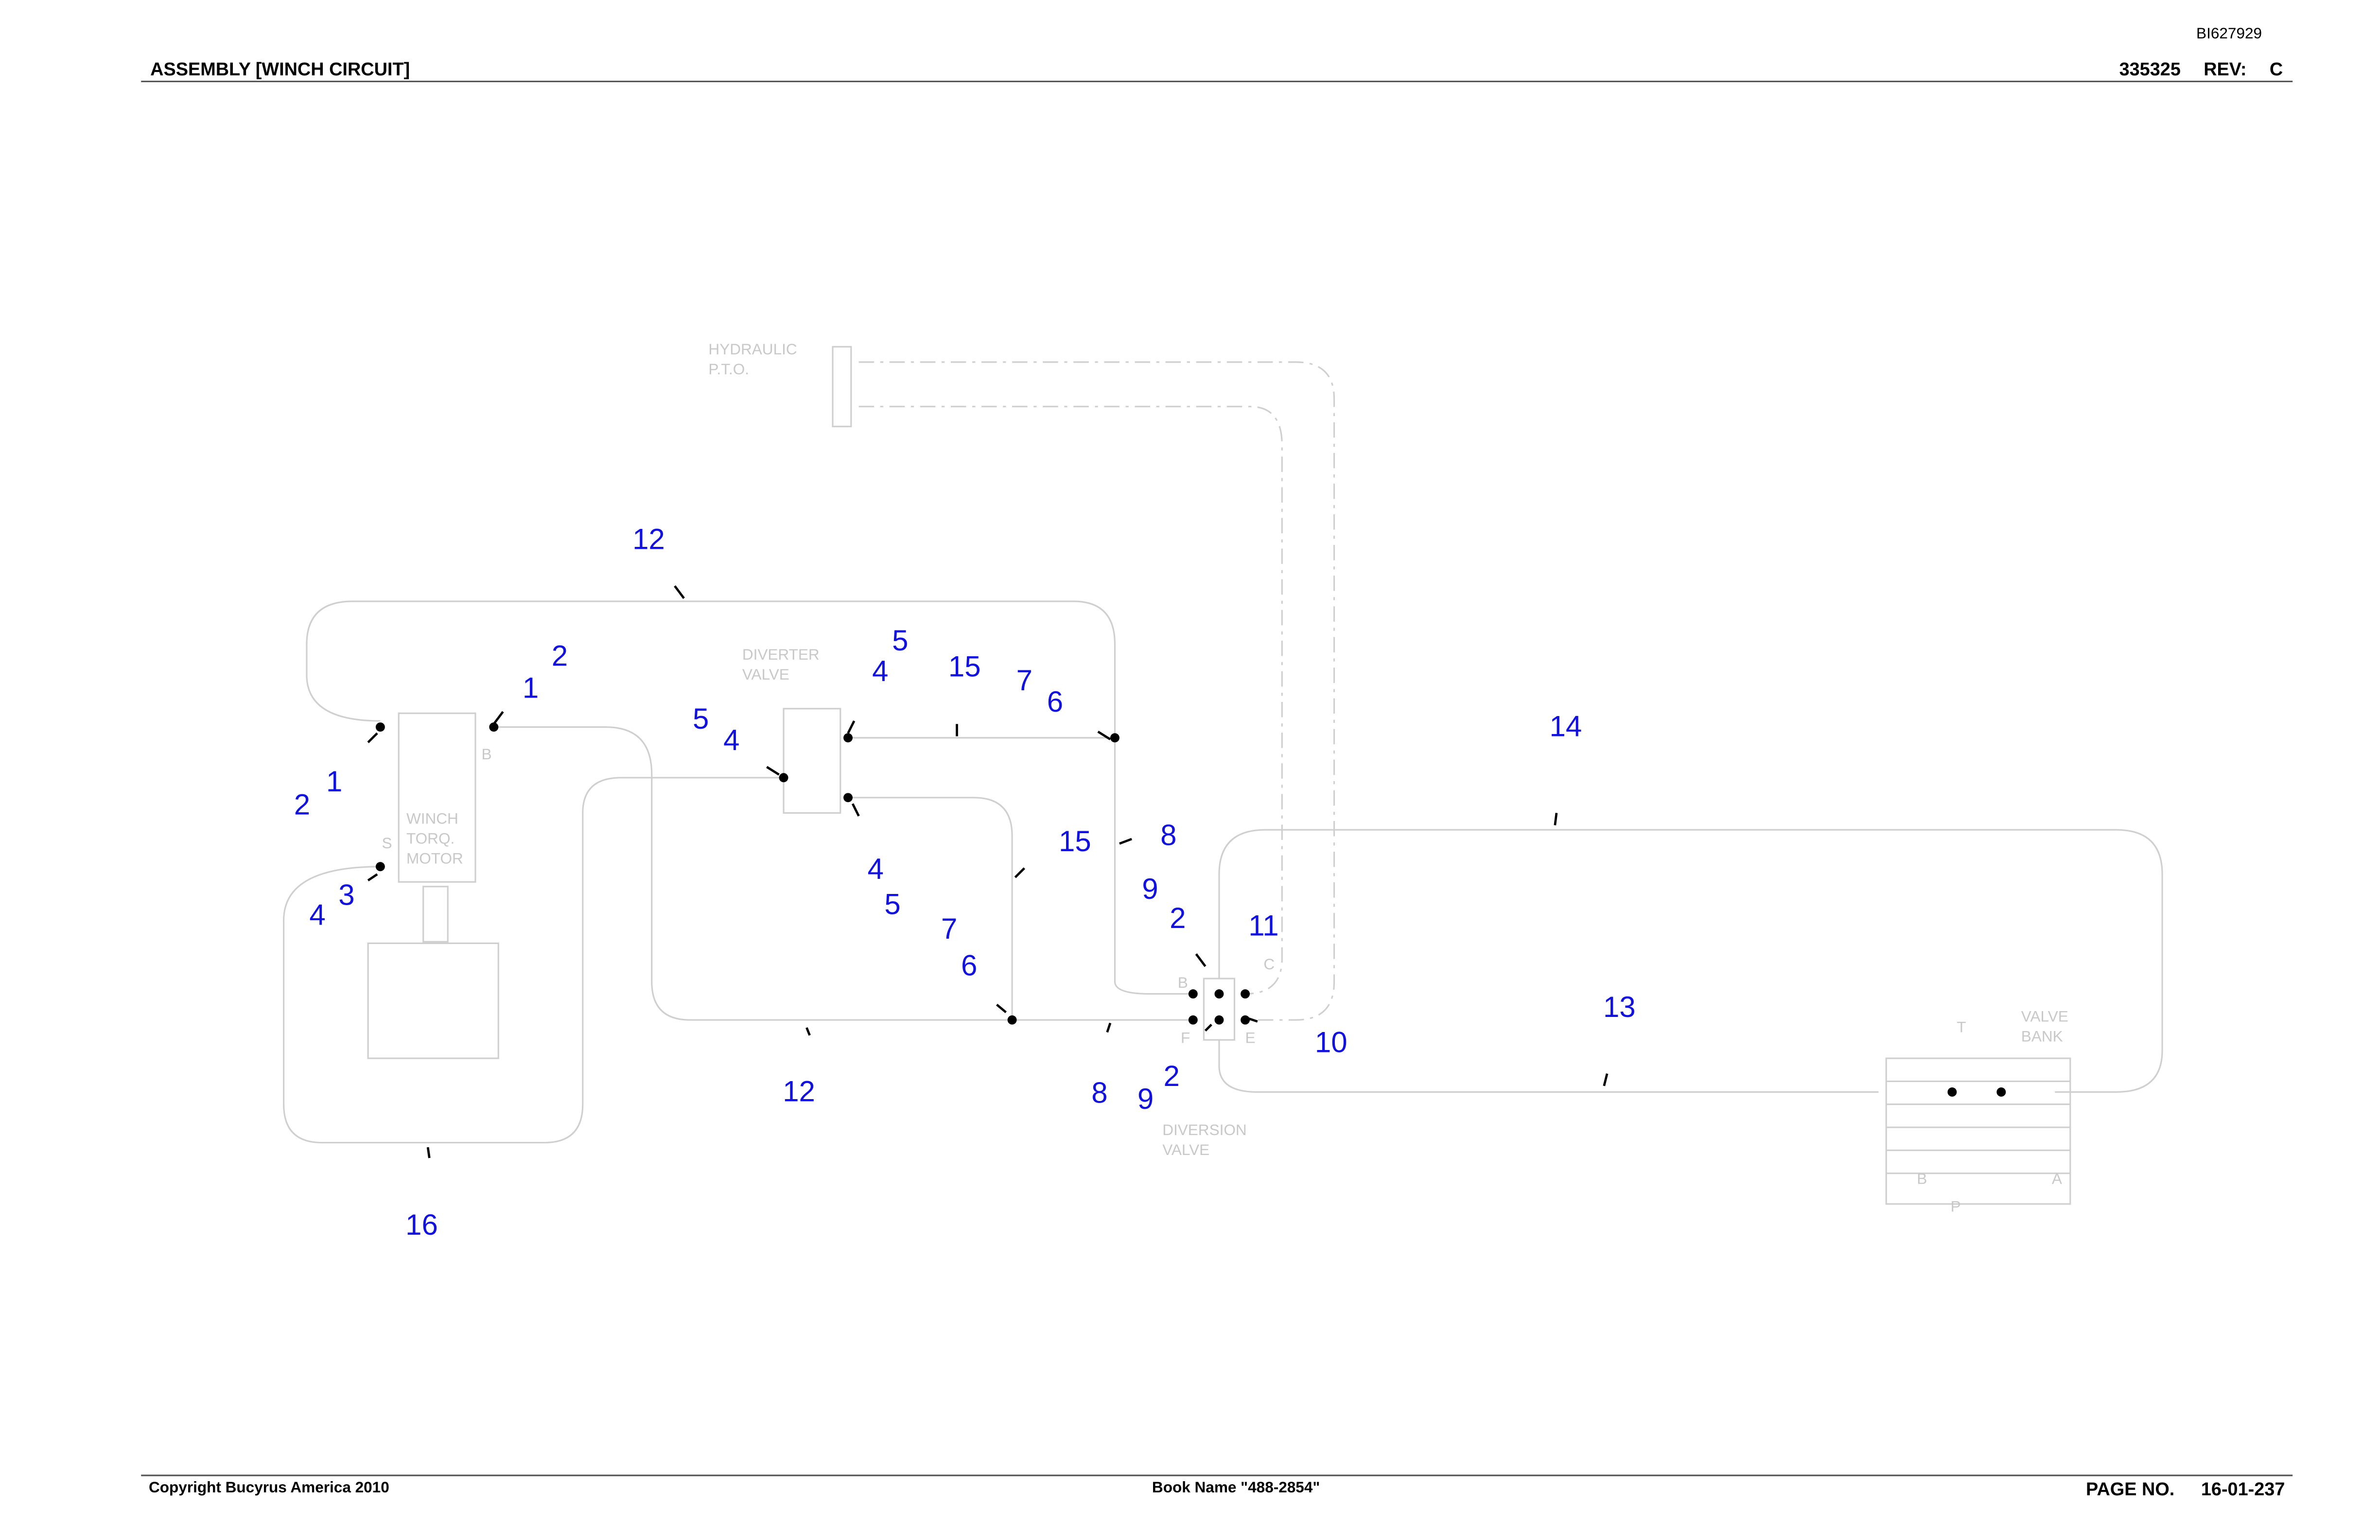 This screenshot has width=2380, height=1540. What do you see at coordinates (1219, 1009) in the screenshot?
I see `diversion-valve` at bounding box center [1219, 1009].